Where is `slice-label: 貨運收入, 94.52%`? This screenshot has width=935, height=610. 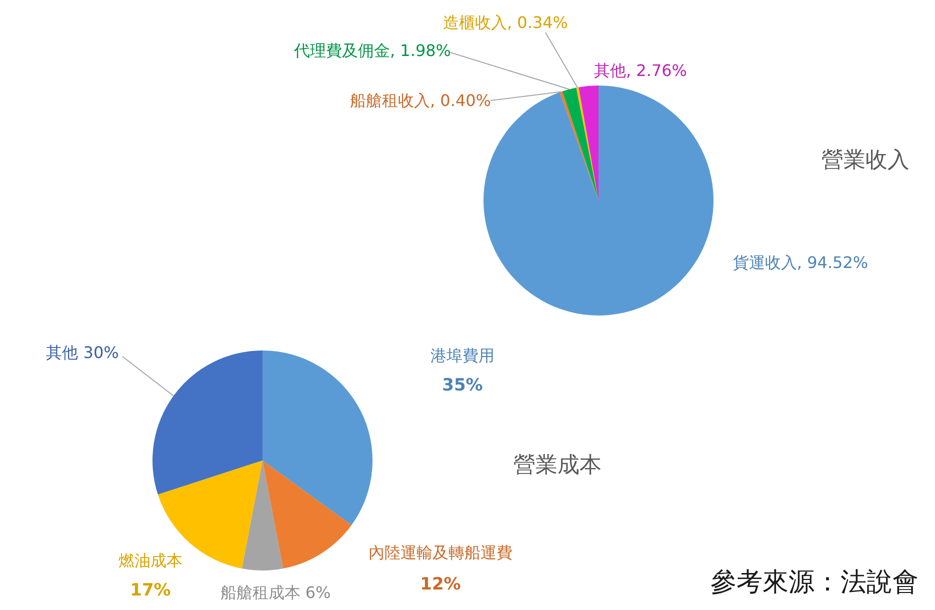 slice-label: 貨運收入, 94.52% is located at coordinates (800, 262).